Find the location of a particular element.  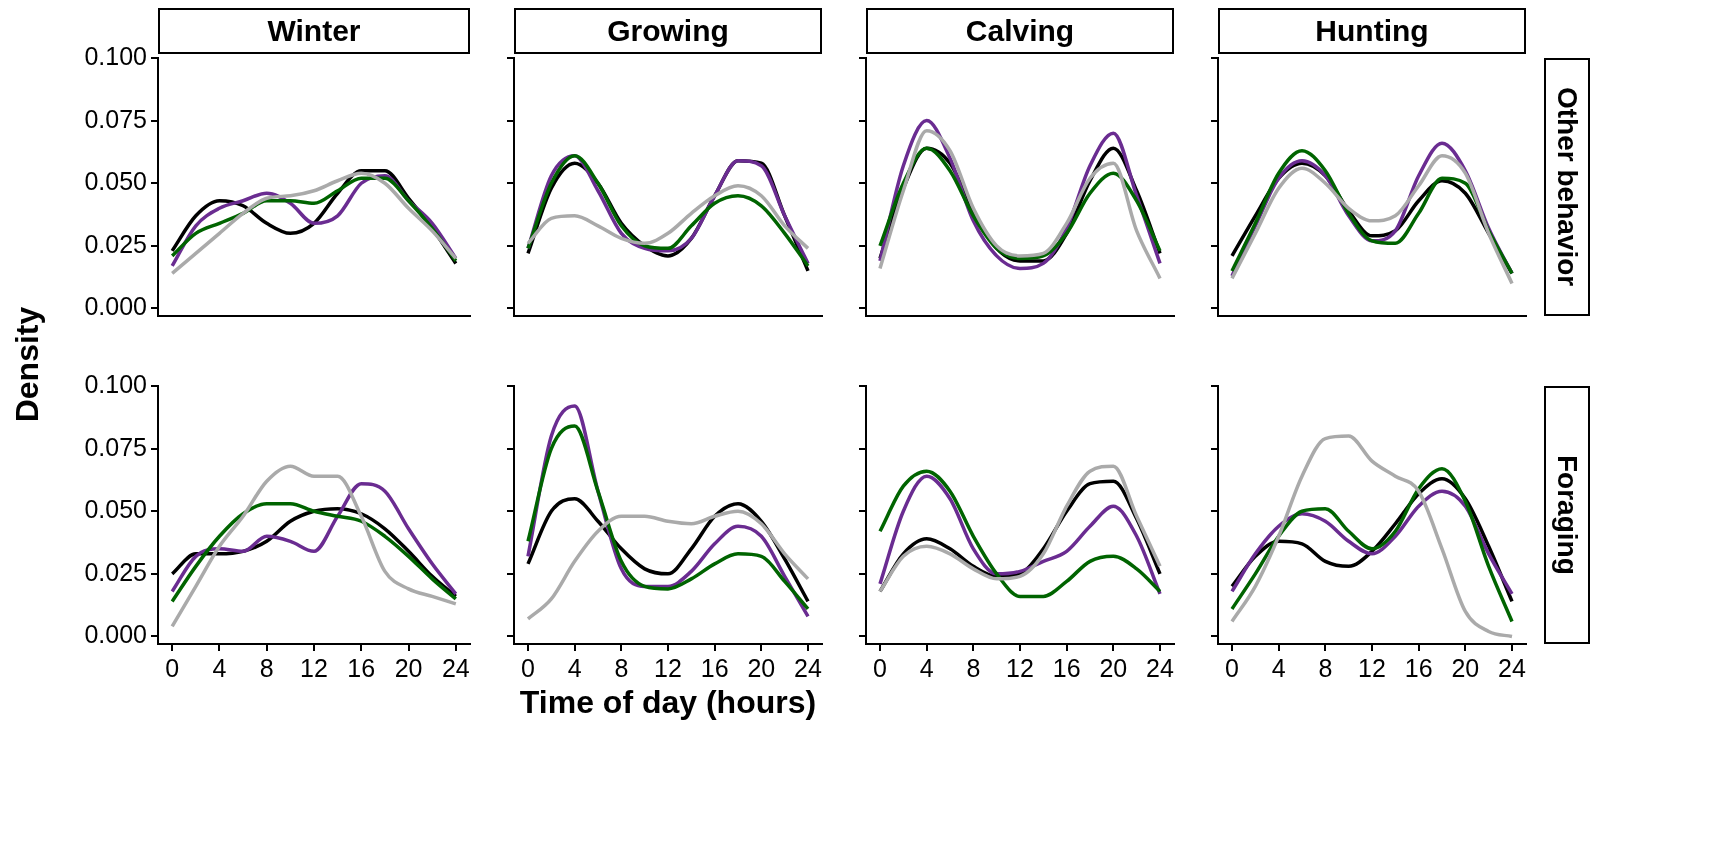

chart-title: Winter is located at coordinates (314, 31).